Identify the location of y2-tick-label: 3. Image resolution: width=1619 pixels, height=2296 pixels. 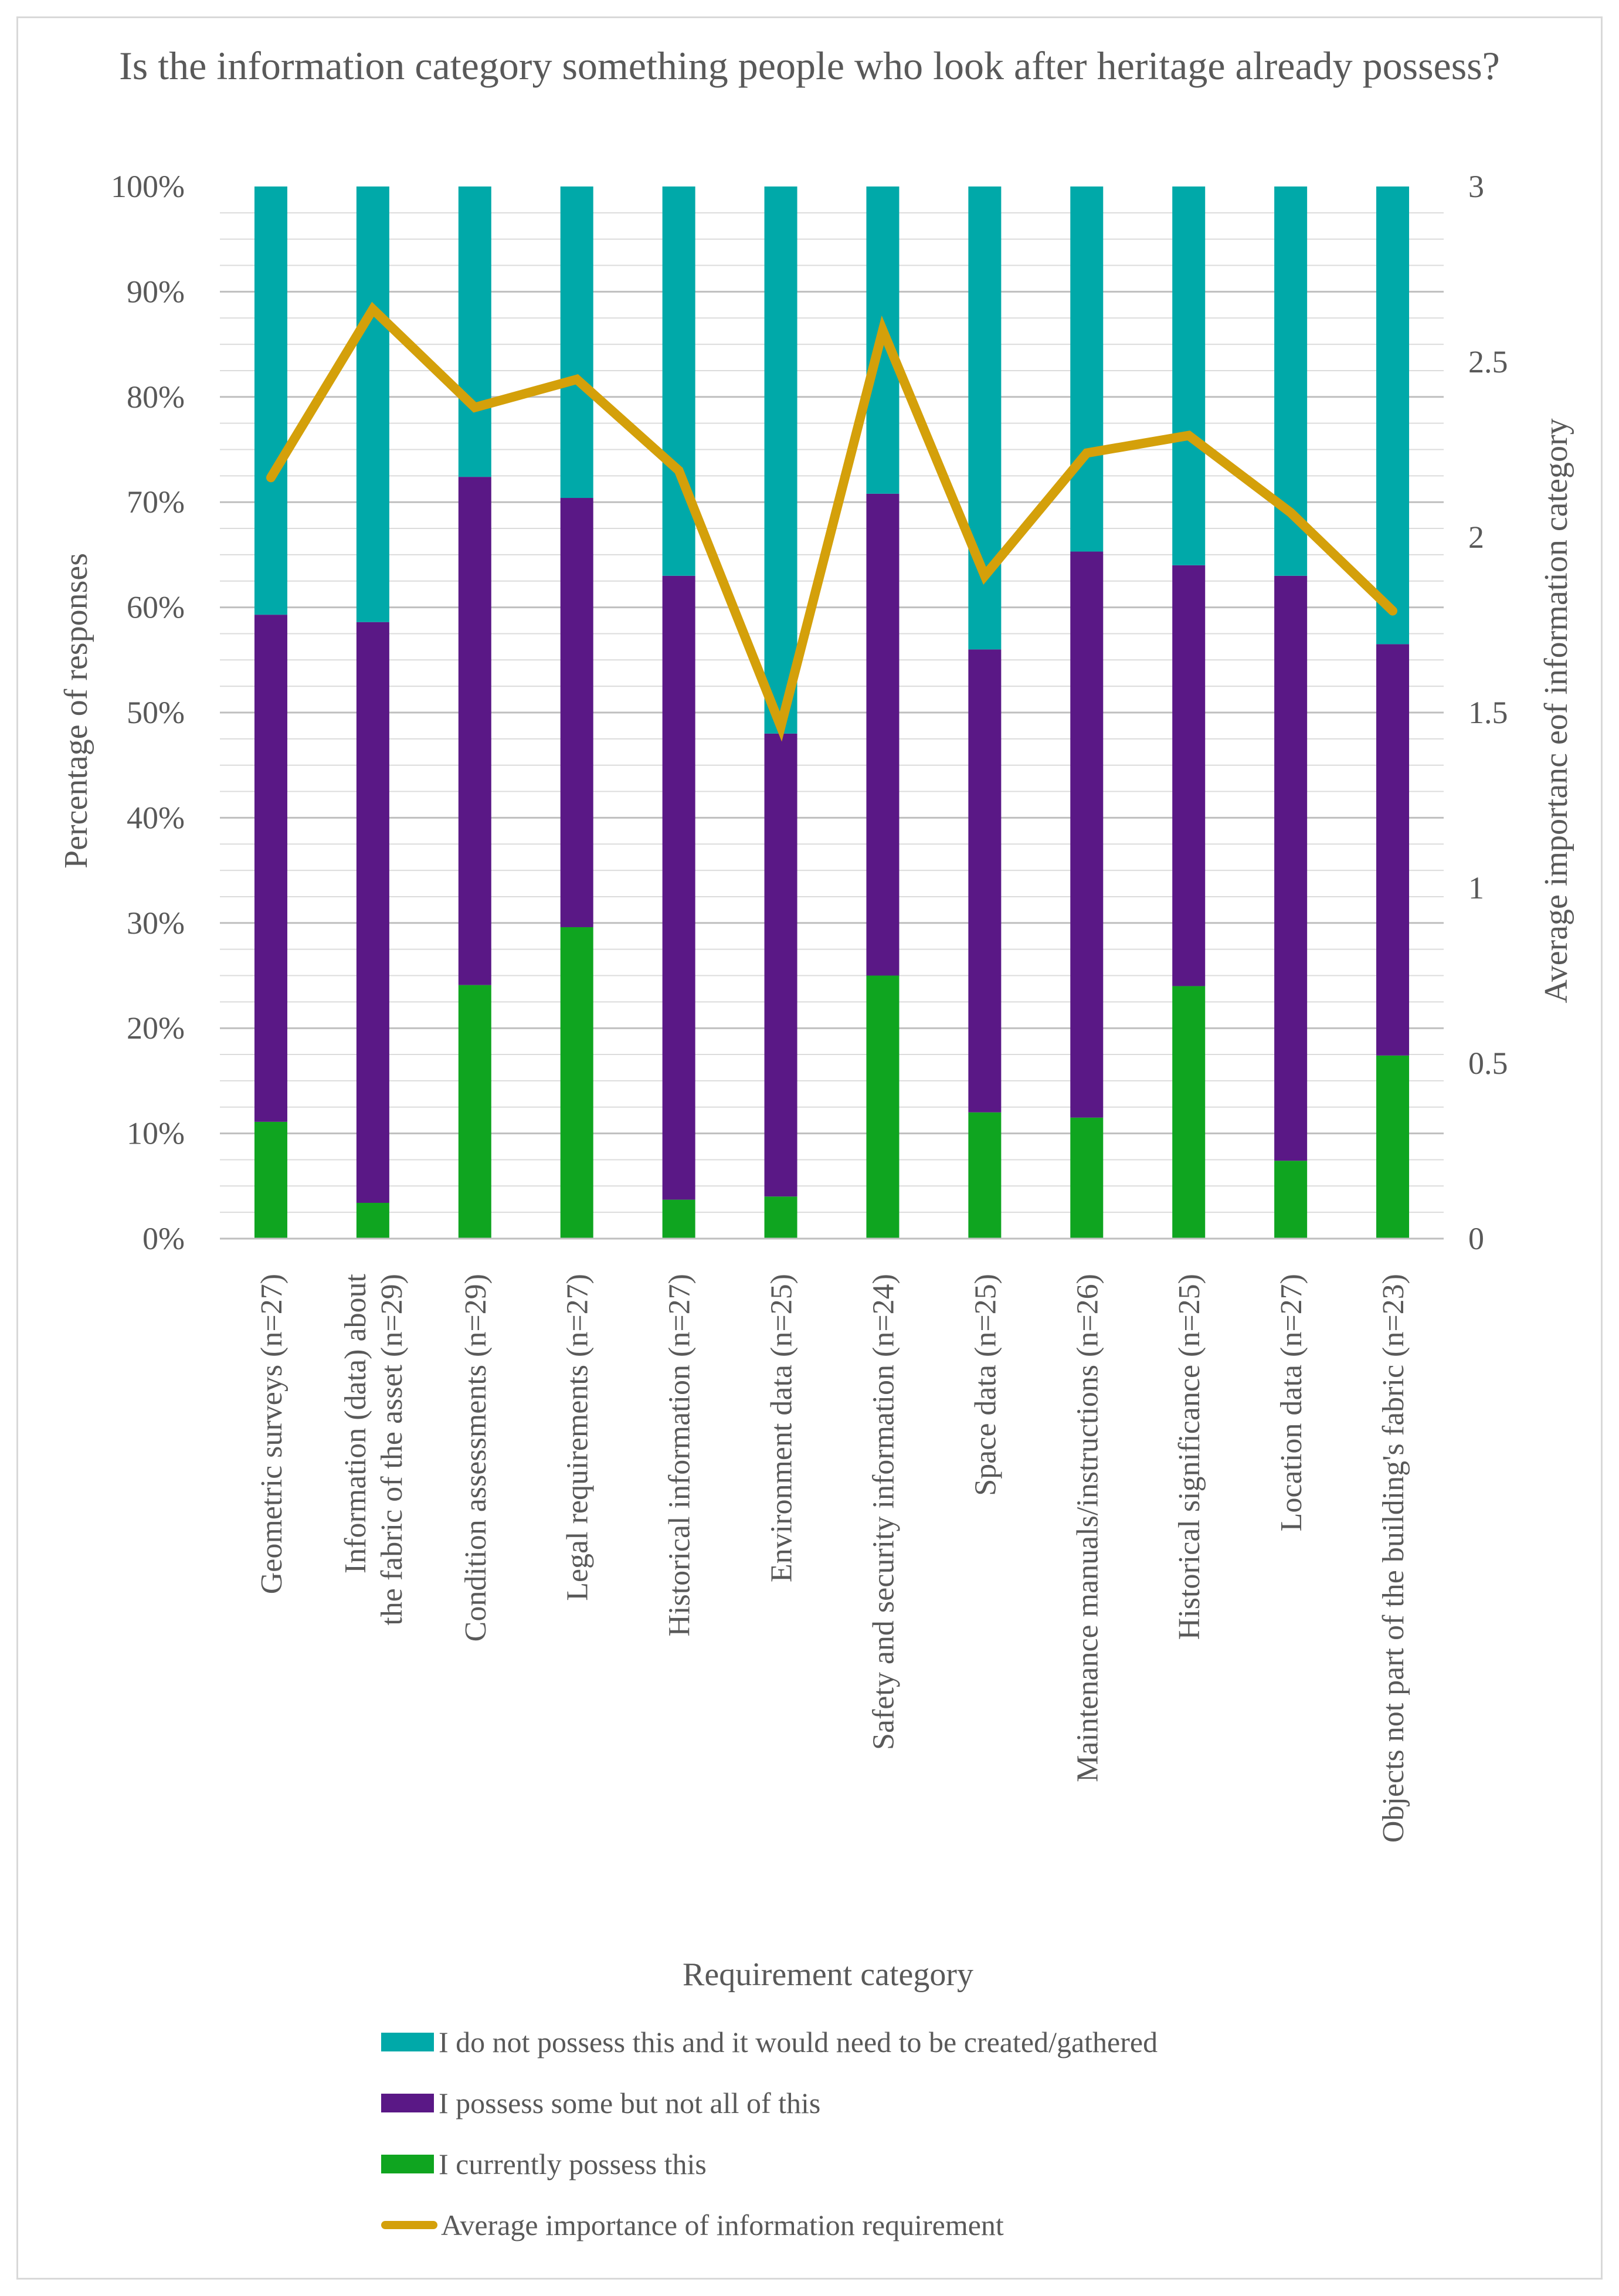
(1476, 187).